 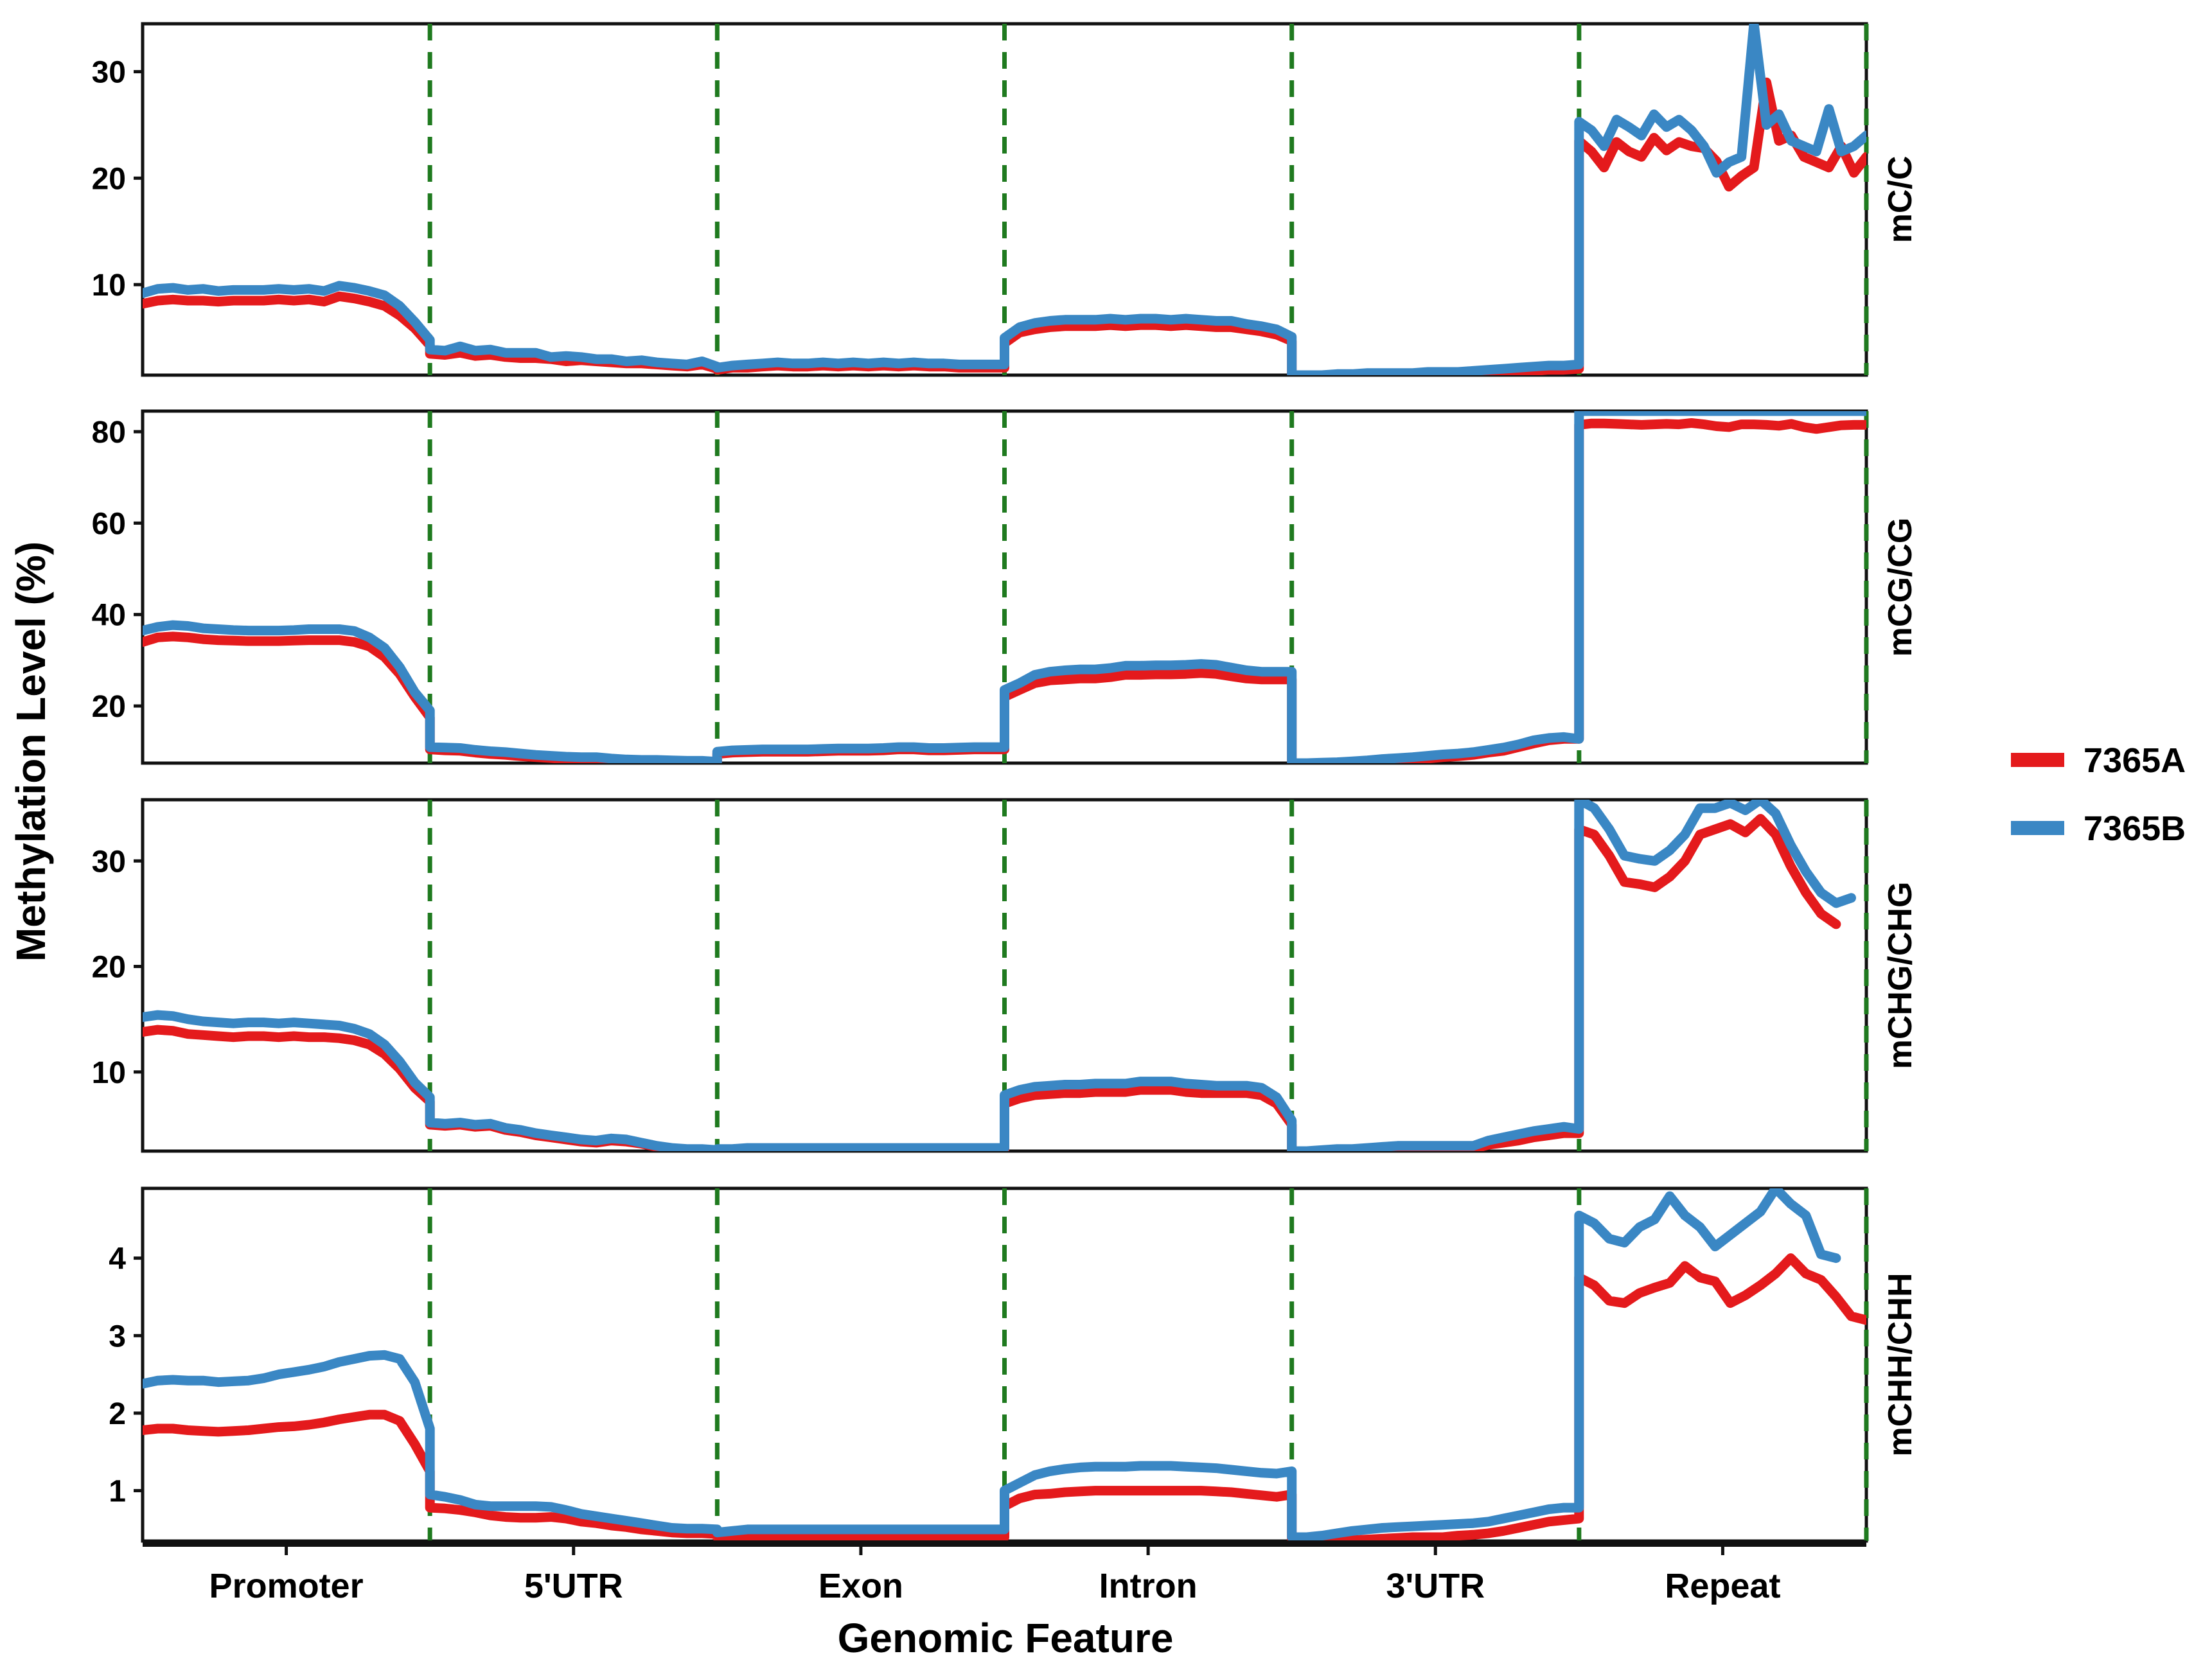 What do you see at coordinates (1435, 1586) in the screenshot?
I see `x-tick-label: 3'UTR` at bounding box center [1435, 1586].